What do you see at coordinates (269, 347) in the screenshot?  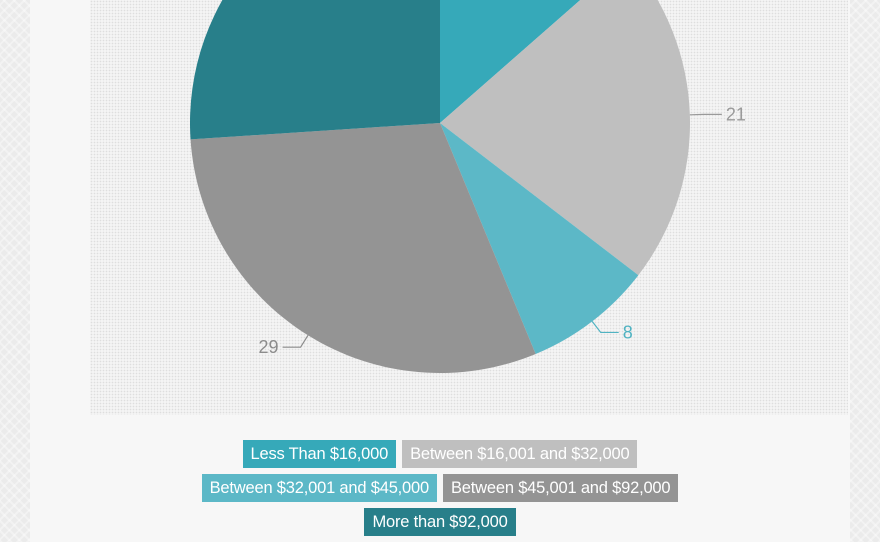 I see `data-label-3: 29` at bounding box center [269, 347].